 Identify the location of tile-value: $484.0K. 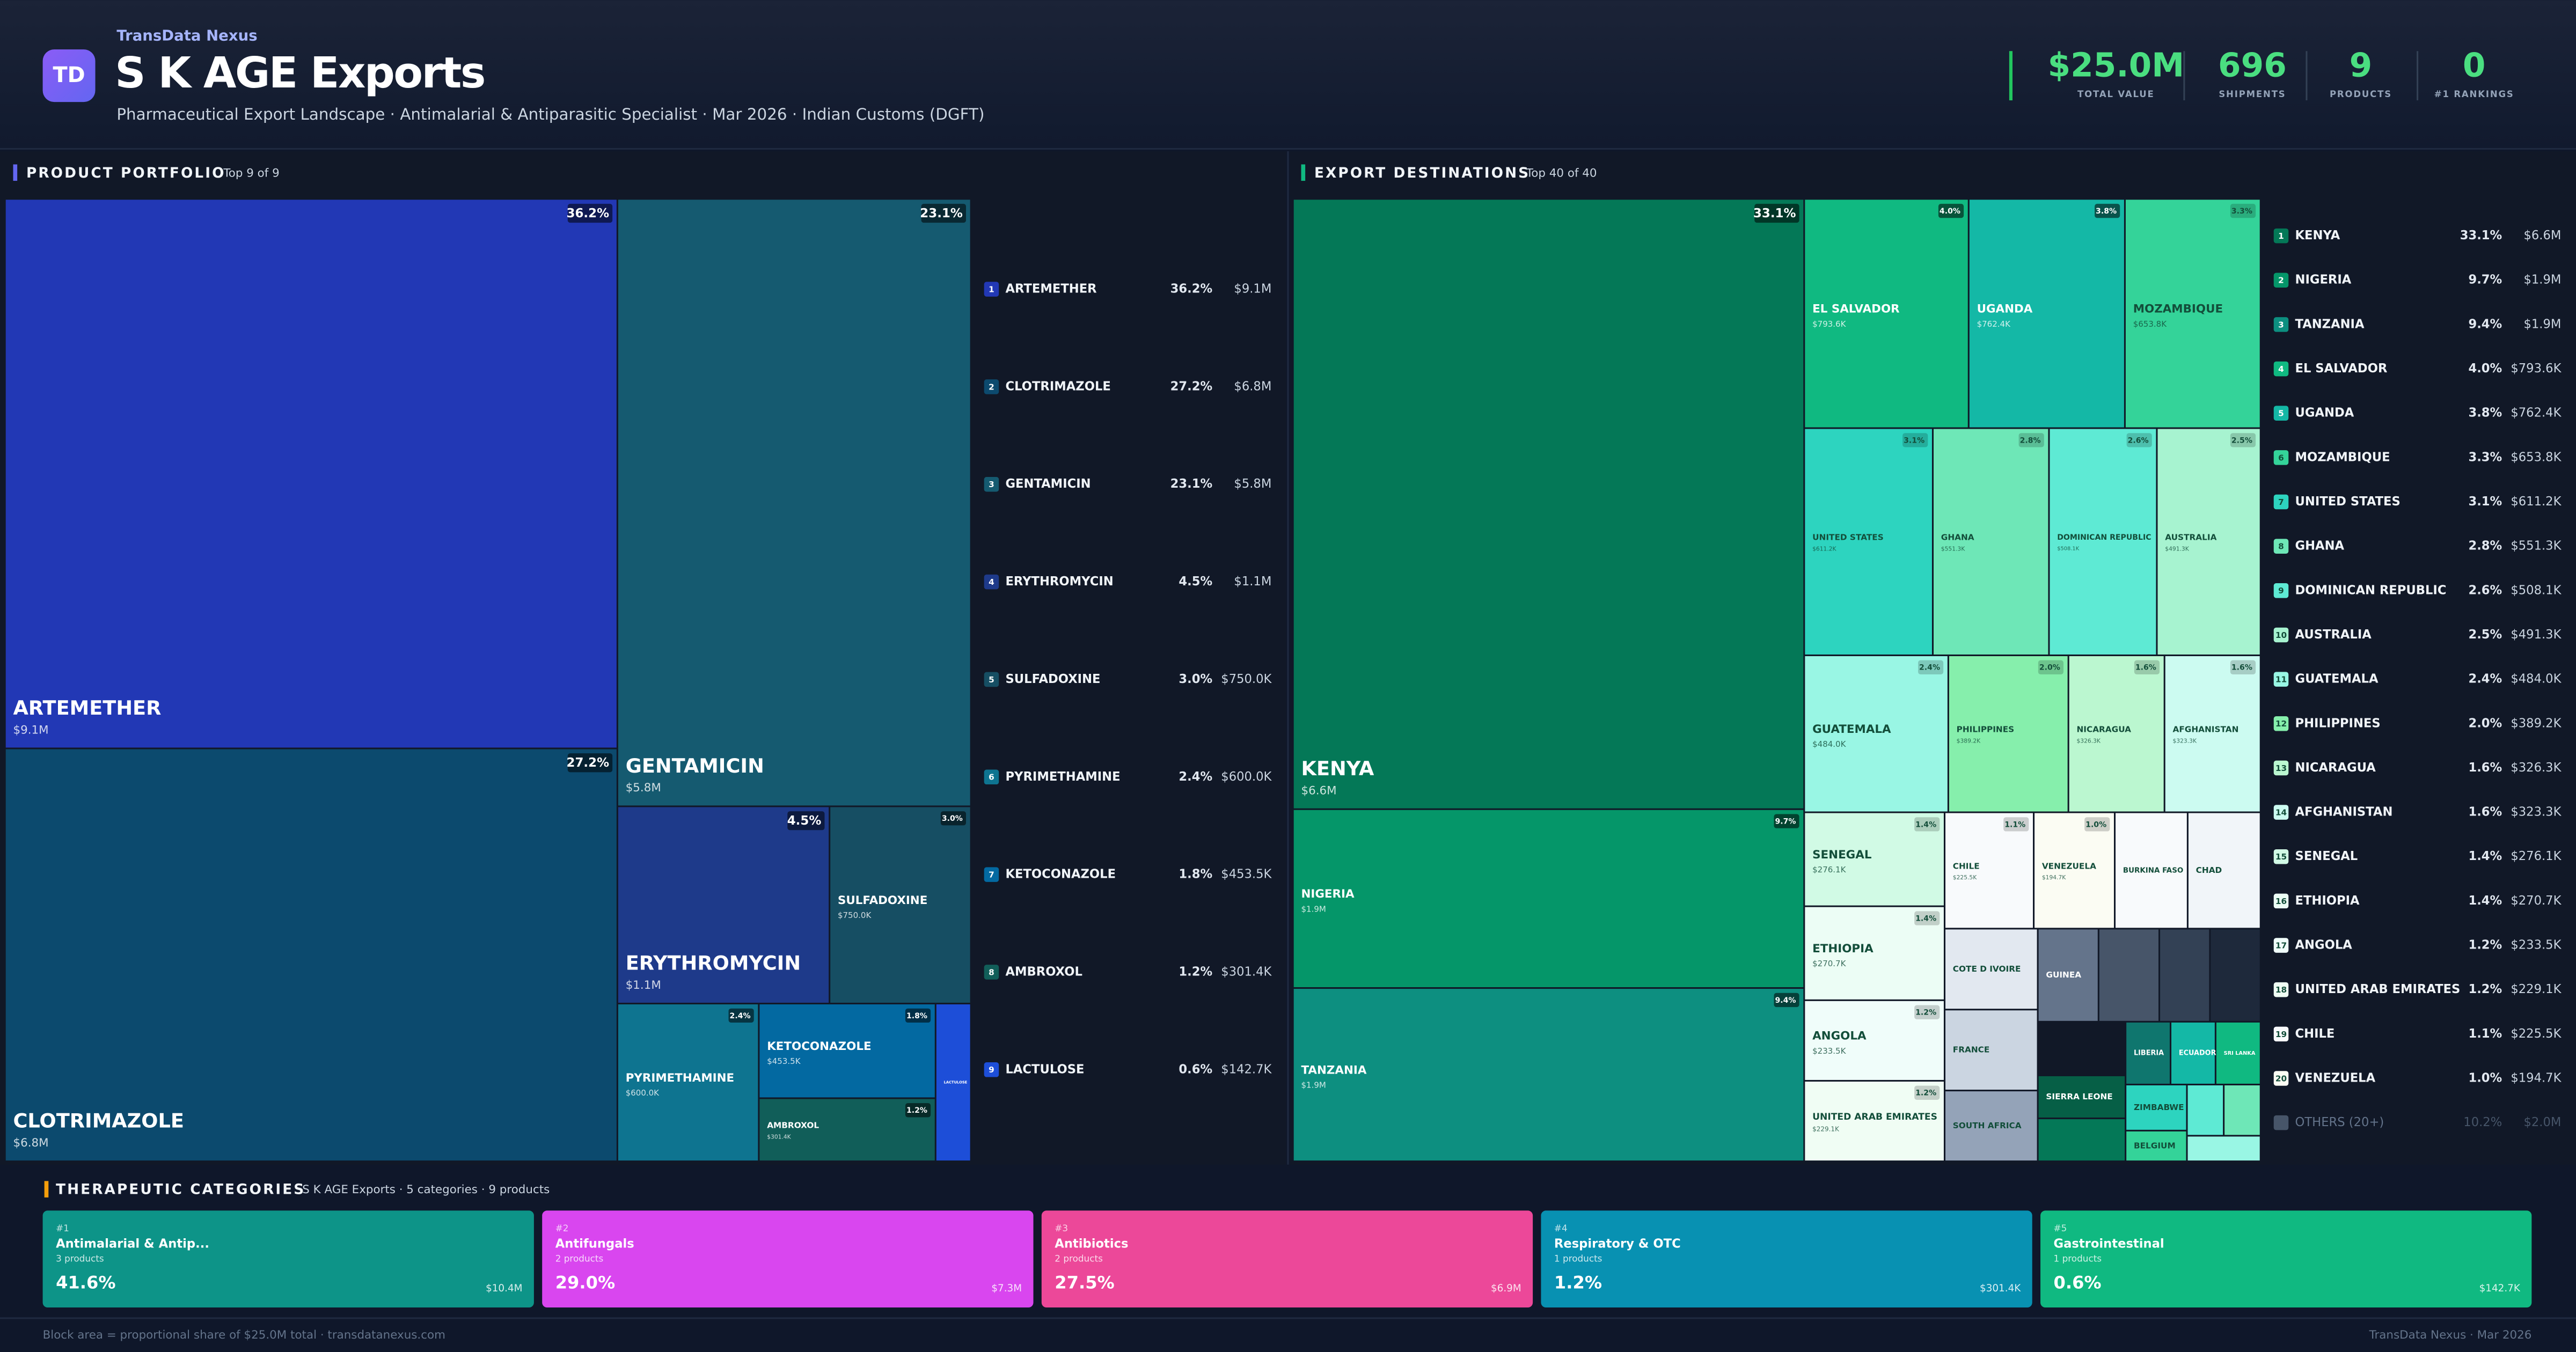
(1829, 744).